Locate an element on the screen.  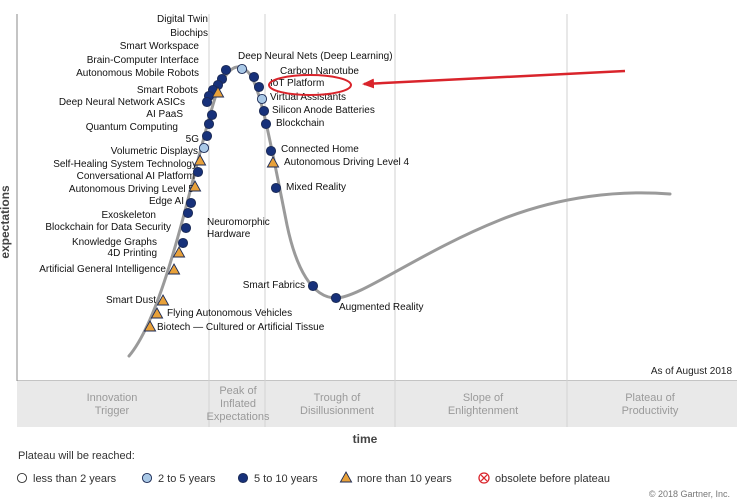
label-autonomous-driving-level-4: Autonomous Driving Level 4 is located at coordinates (347, 162).